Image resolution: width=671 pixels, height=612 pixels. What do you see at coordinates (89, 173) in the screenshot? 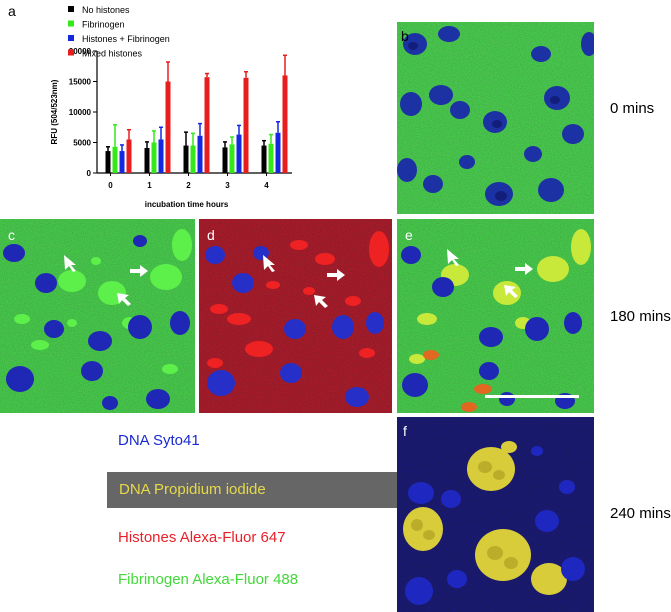
I see `y-tick-label: 0` at bounding box center [89, 173].